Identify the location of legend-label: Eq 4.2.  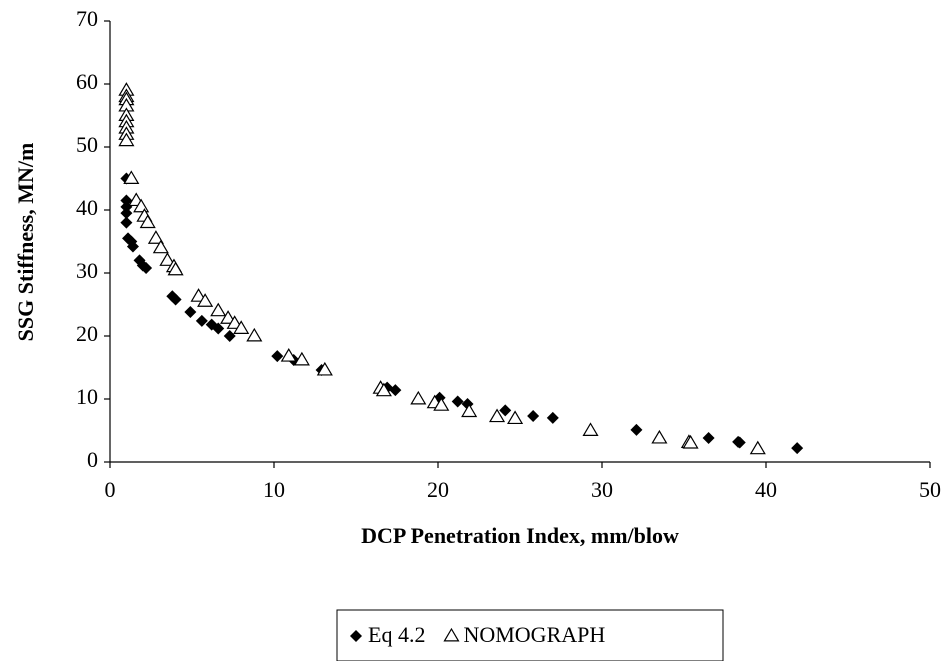
(396, 634).